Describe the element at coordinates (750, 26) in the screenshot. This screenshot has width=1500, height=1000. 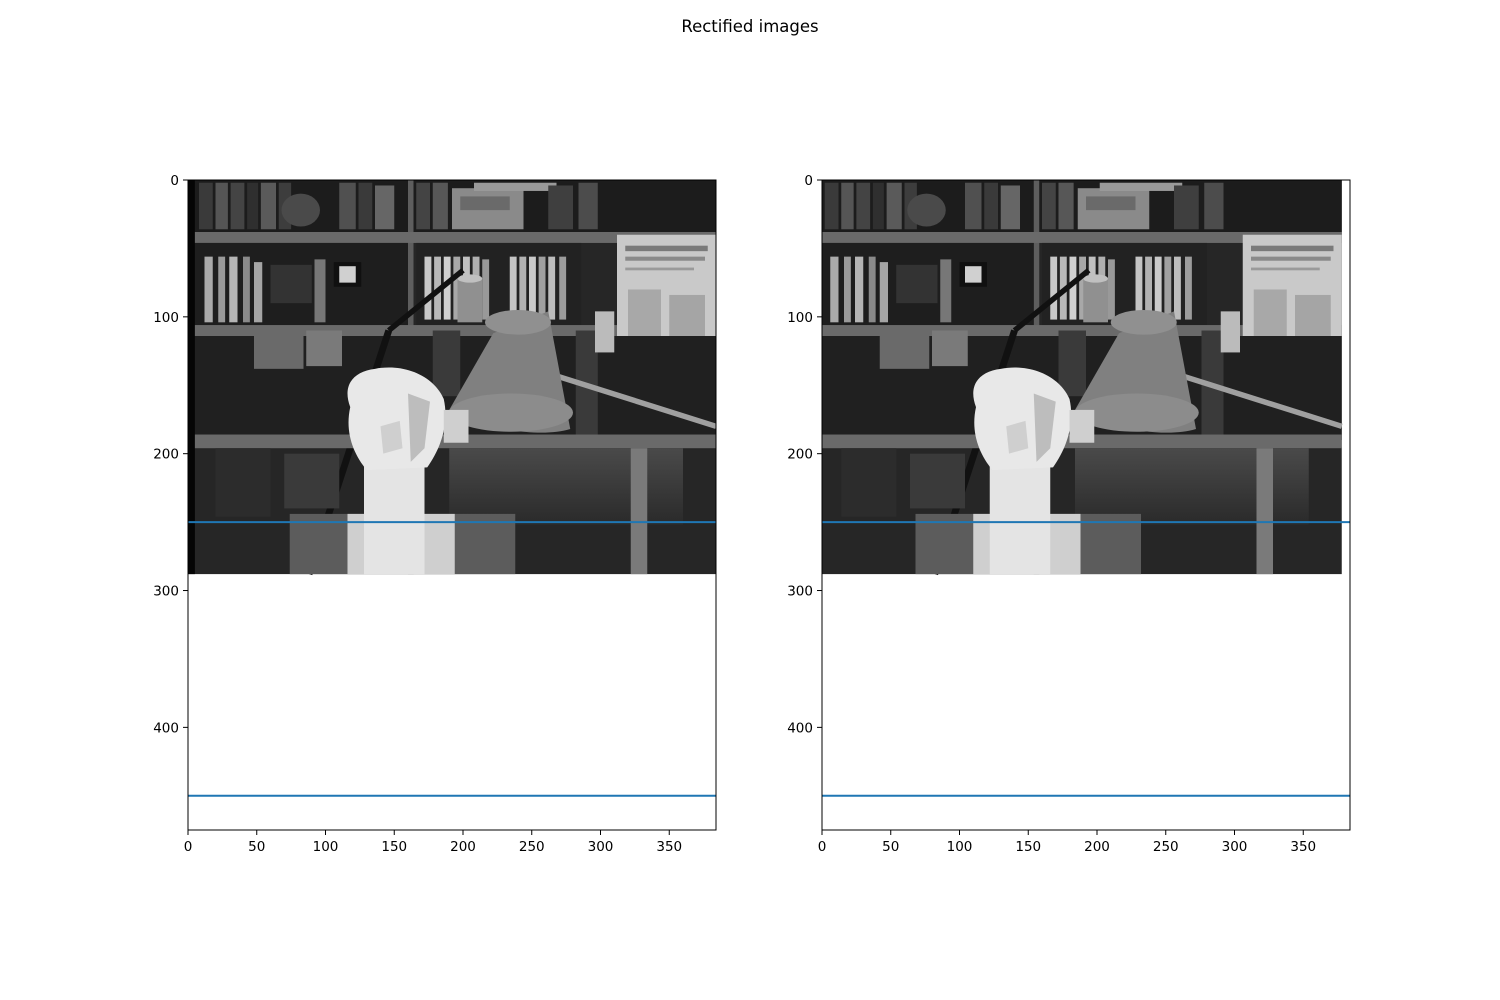
I see `figure-title: Rectified images` at that location.